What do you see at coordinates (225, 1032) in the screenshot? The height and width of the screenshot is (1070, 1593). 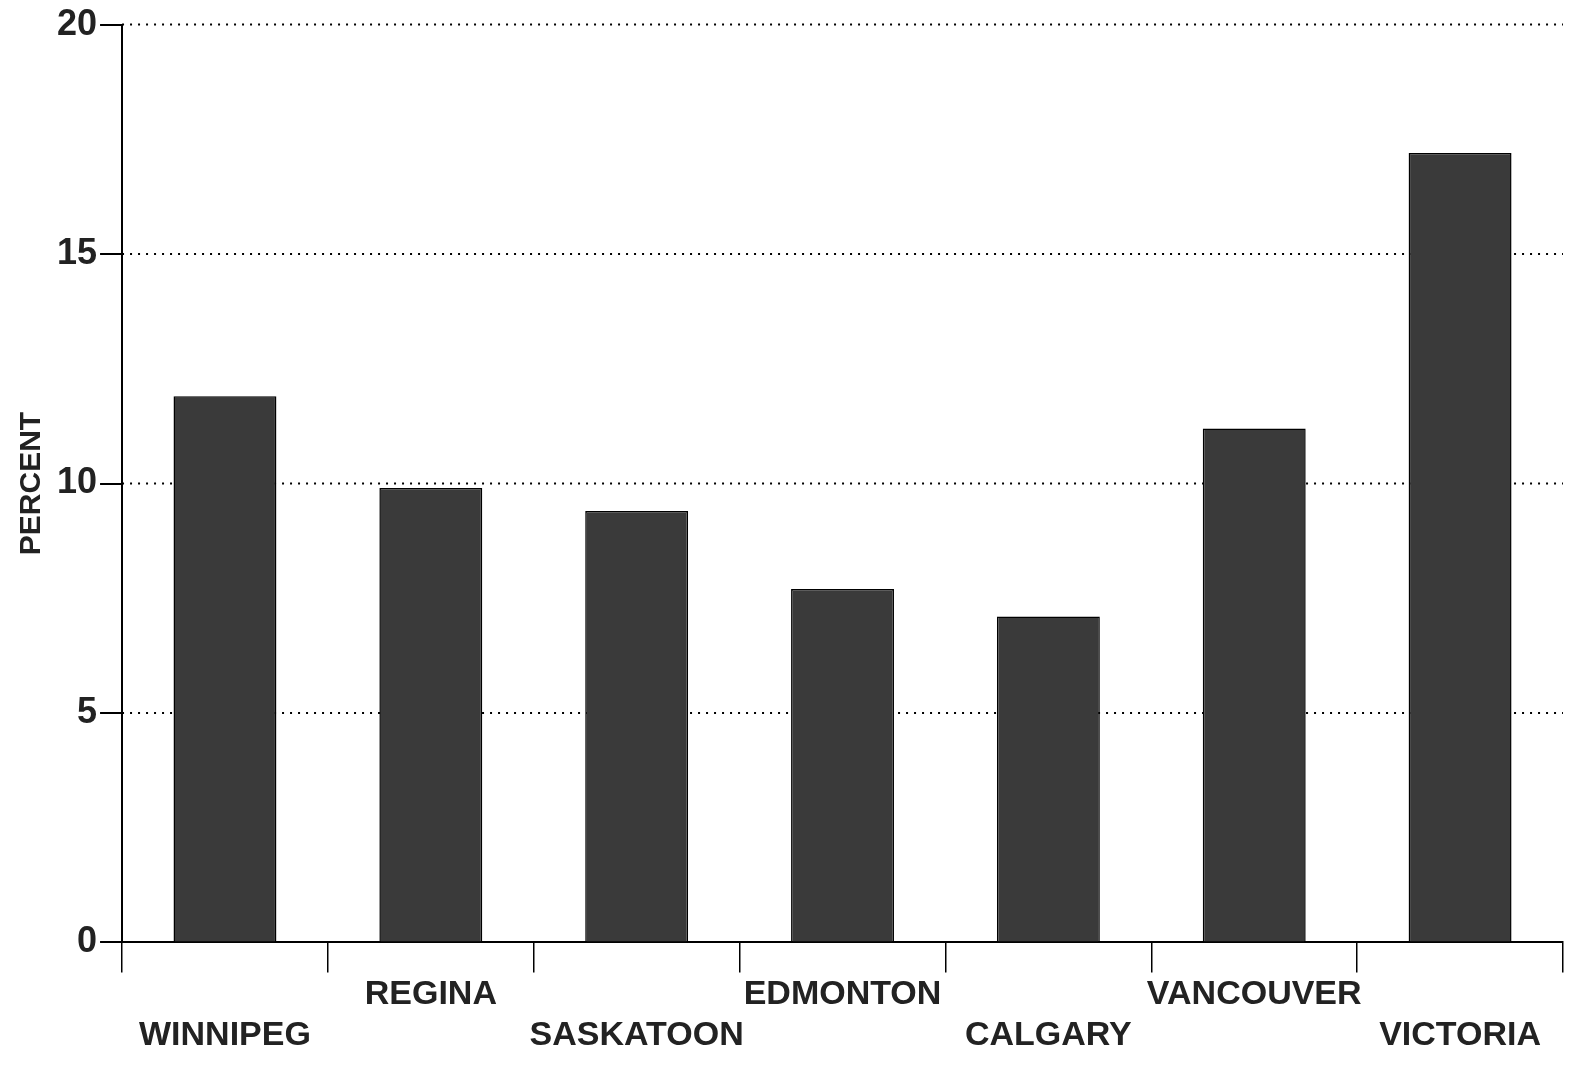 I see `x-tick-label: WINNIPEG` at bounding box center [225, 1032].